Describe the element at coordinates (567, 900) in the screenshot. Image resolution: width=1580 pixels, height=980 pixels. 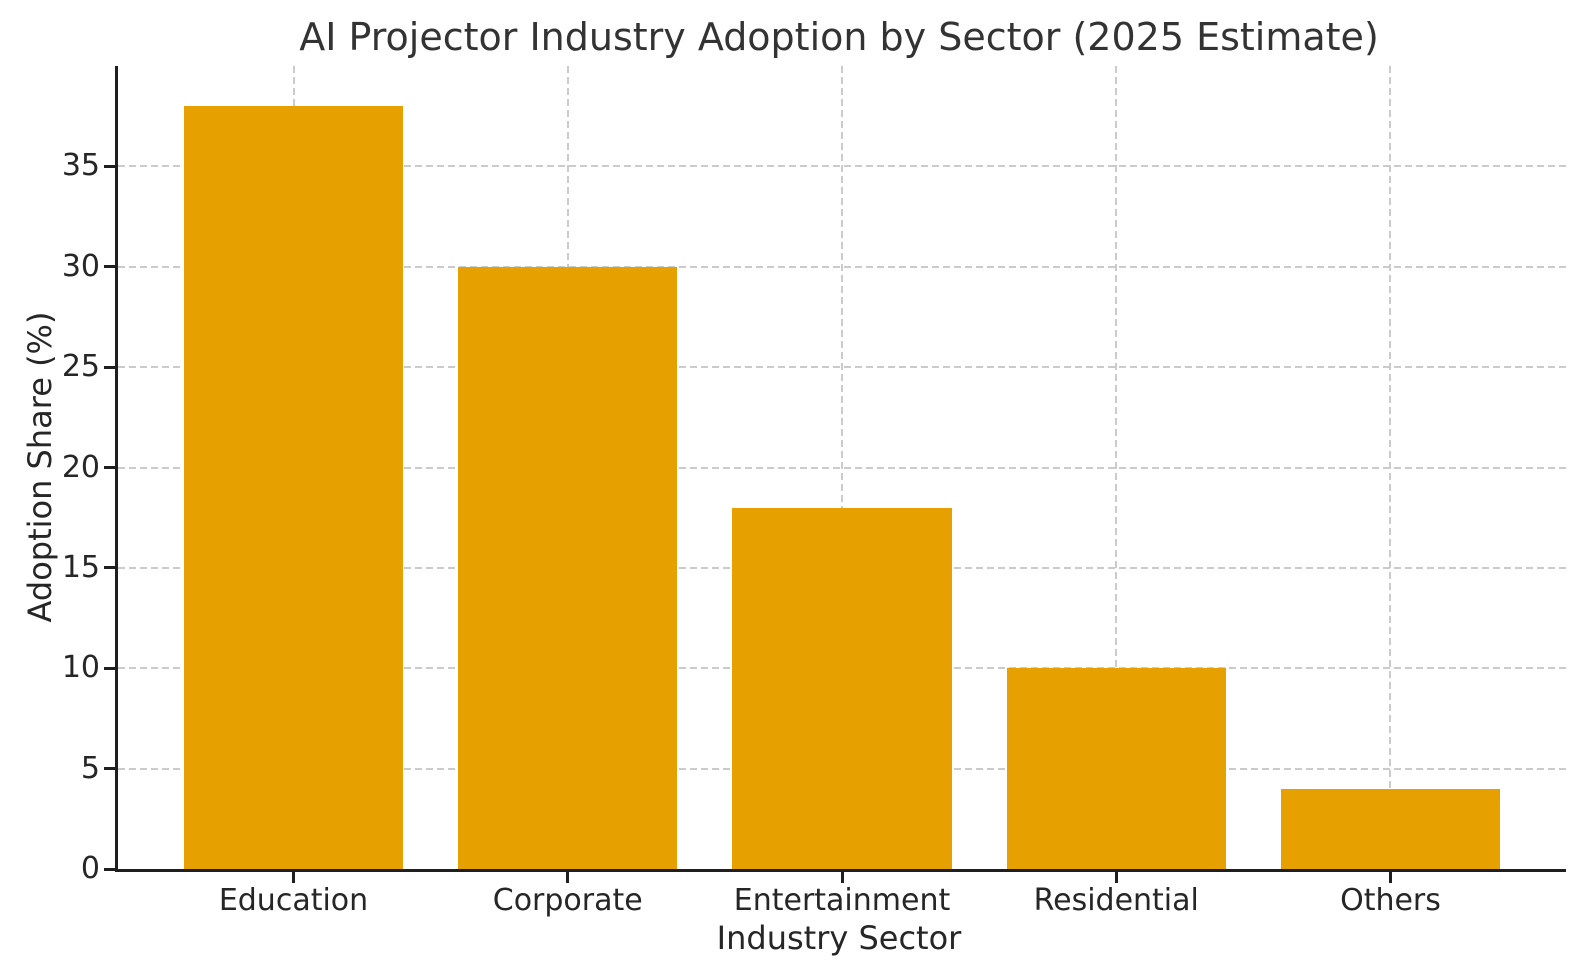
I see `x-tick-label: Corporate` at that location.